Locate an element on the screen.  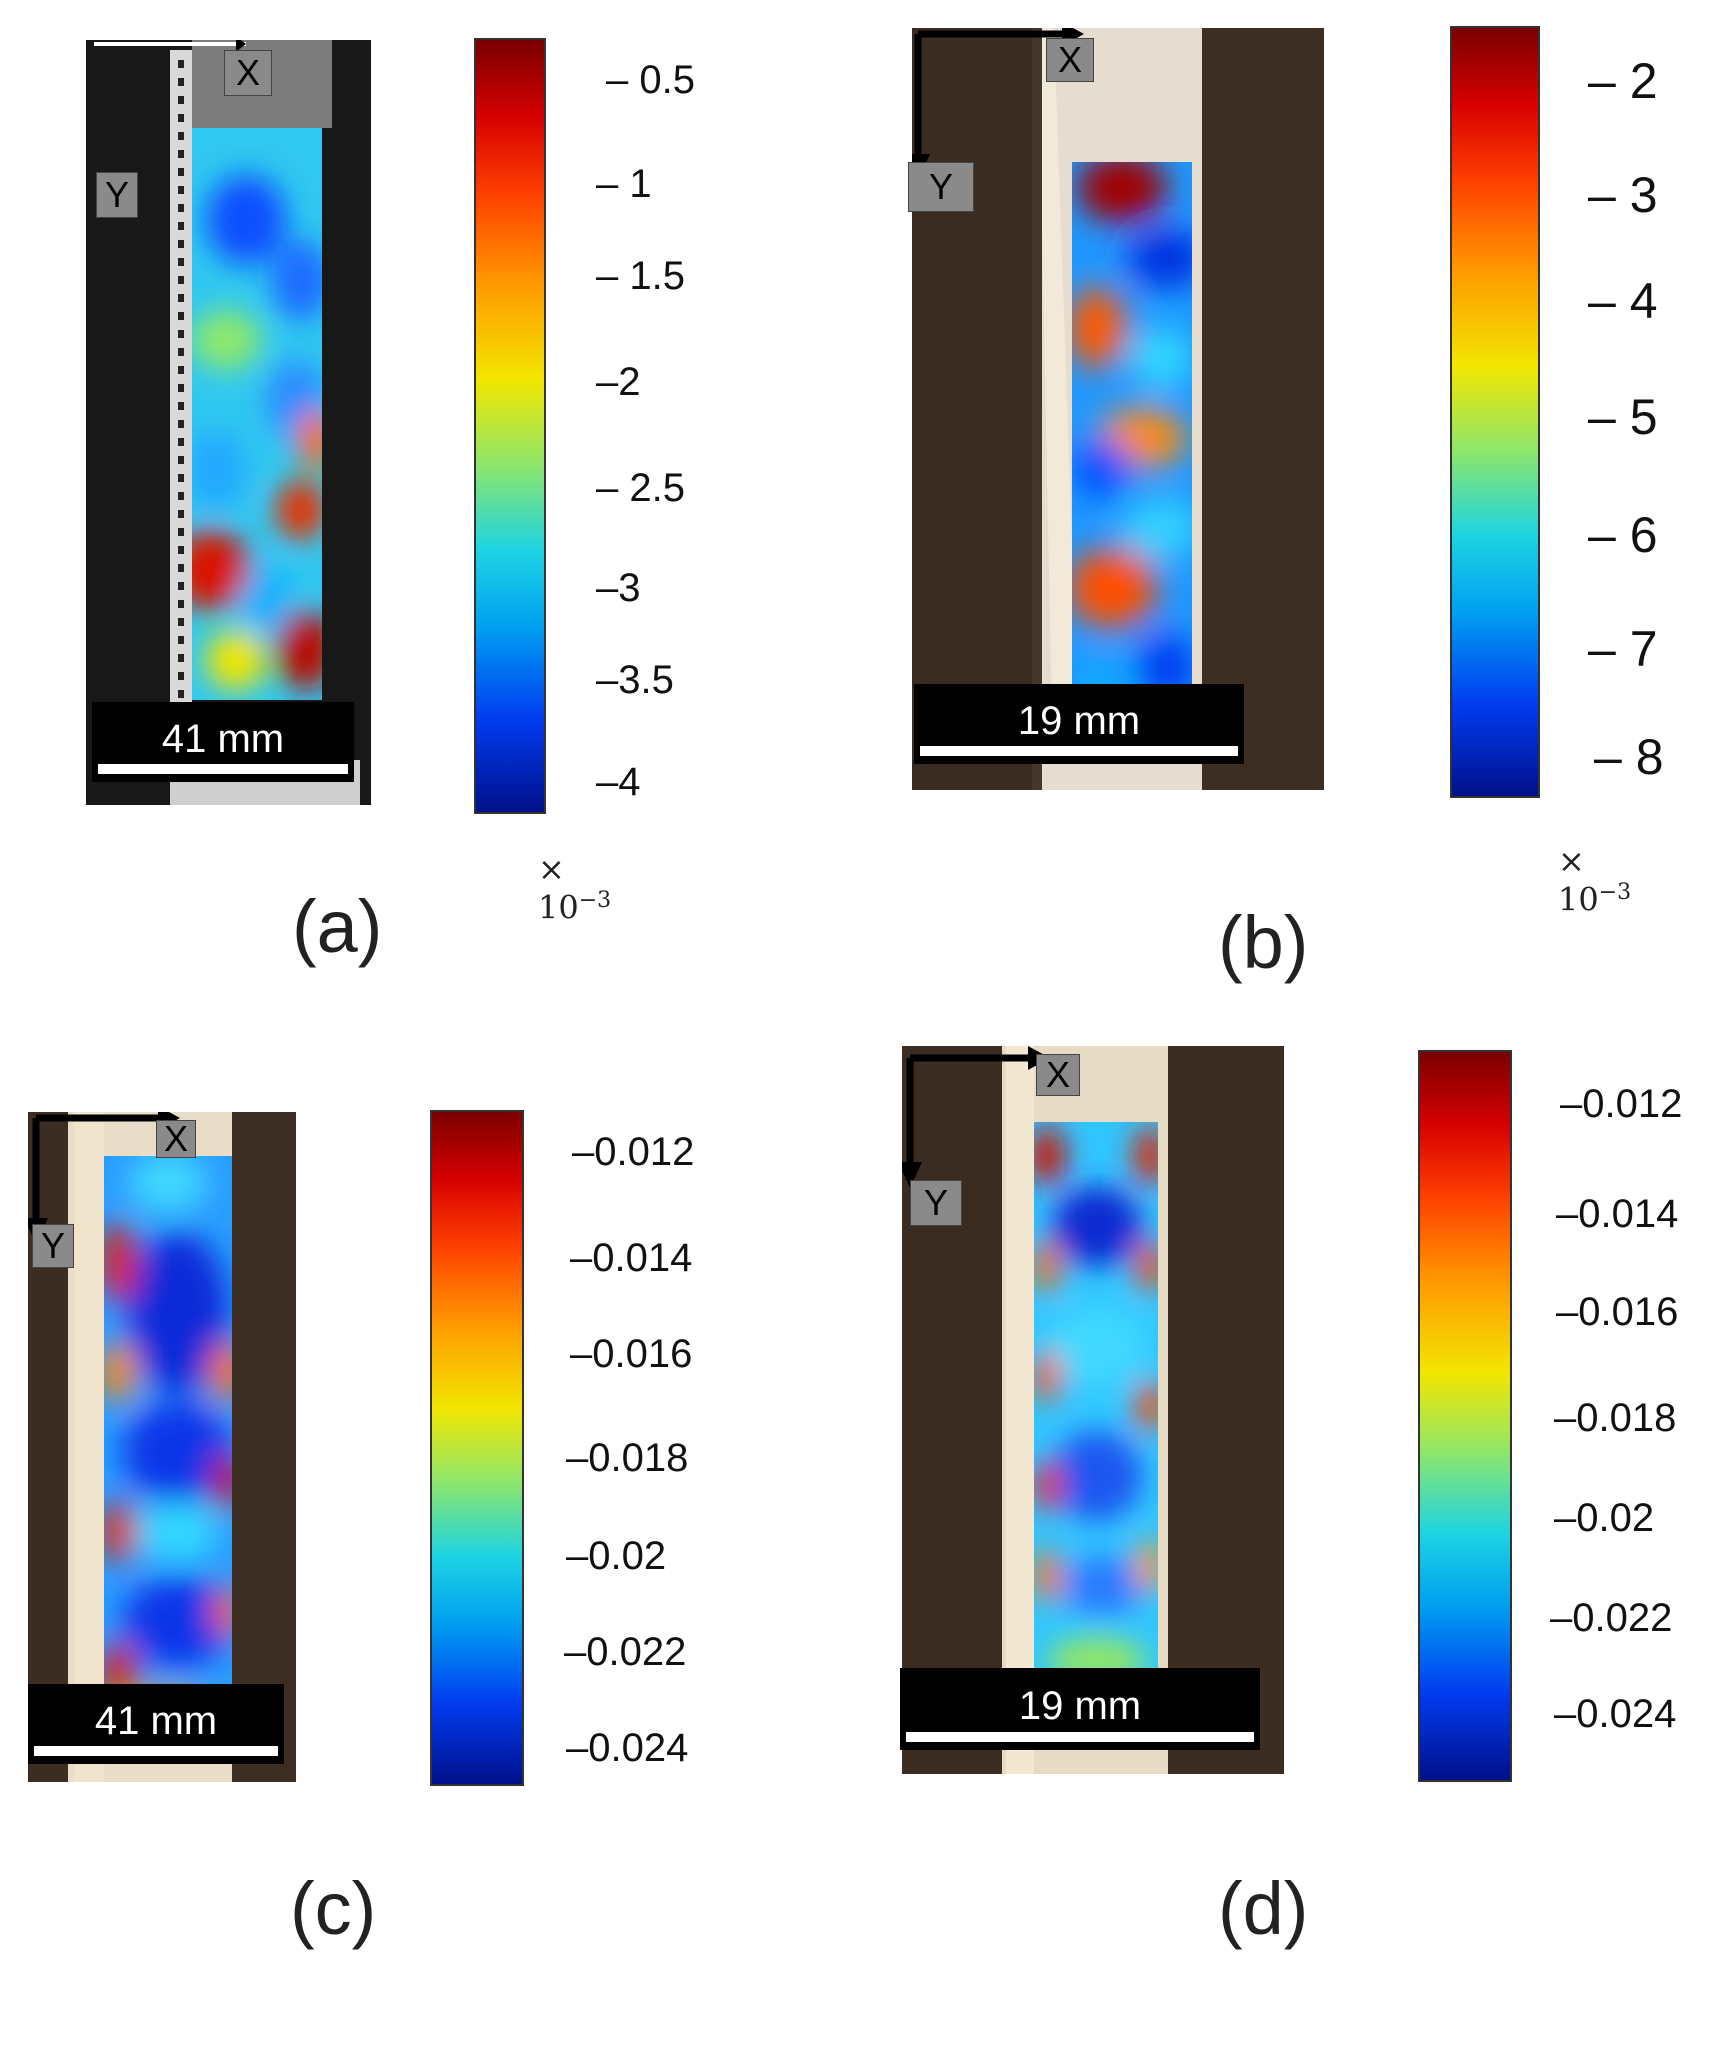
colorbar-a is located at coordinates (510, 426).